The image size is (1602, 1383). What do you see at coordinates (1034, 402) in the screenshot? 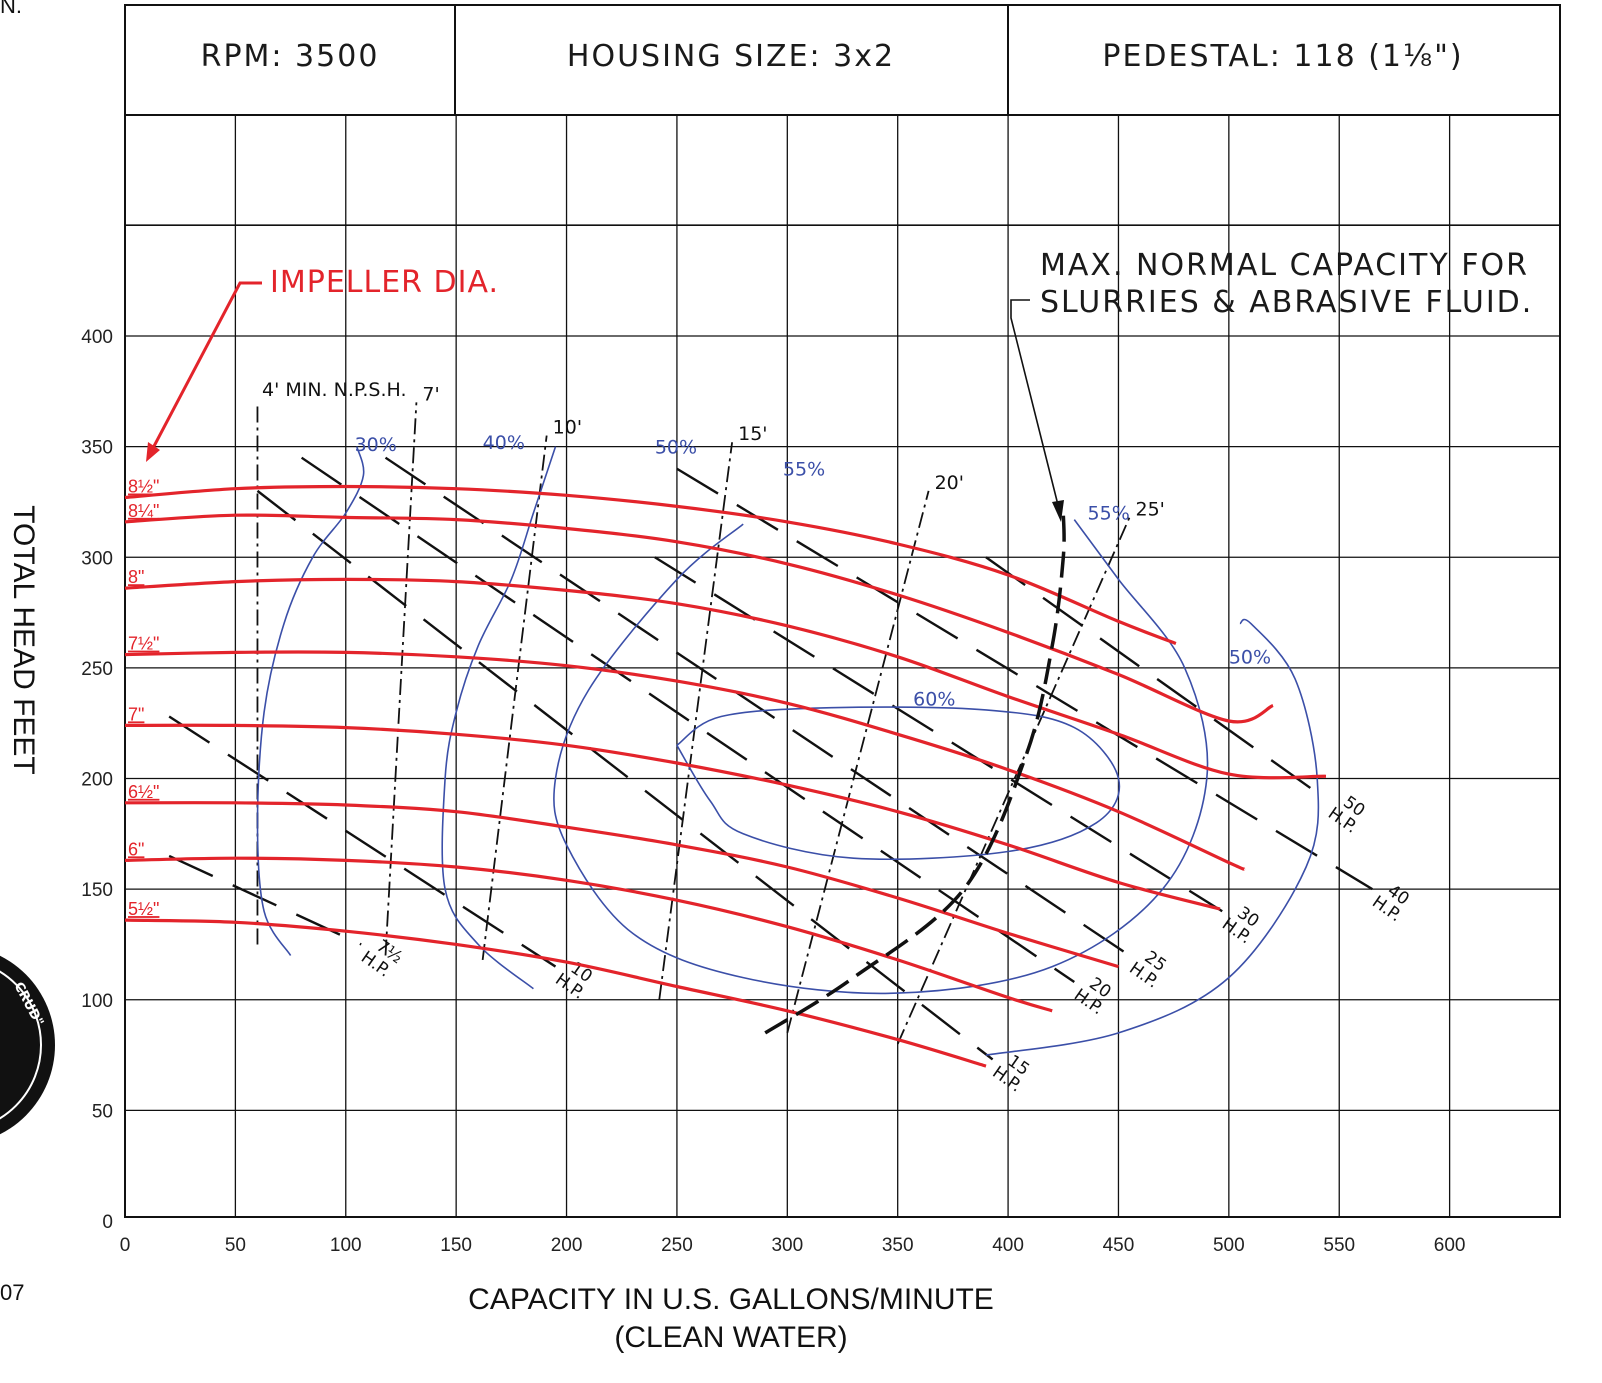
I see `max-capacity-pointer` at bounding box center [1034, 402].